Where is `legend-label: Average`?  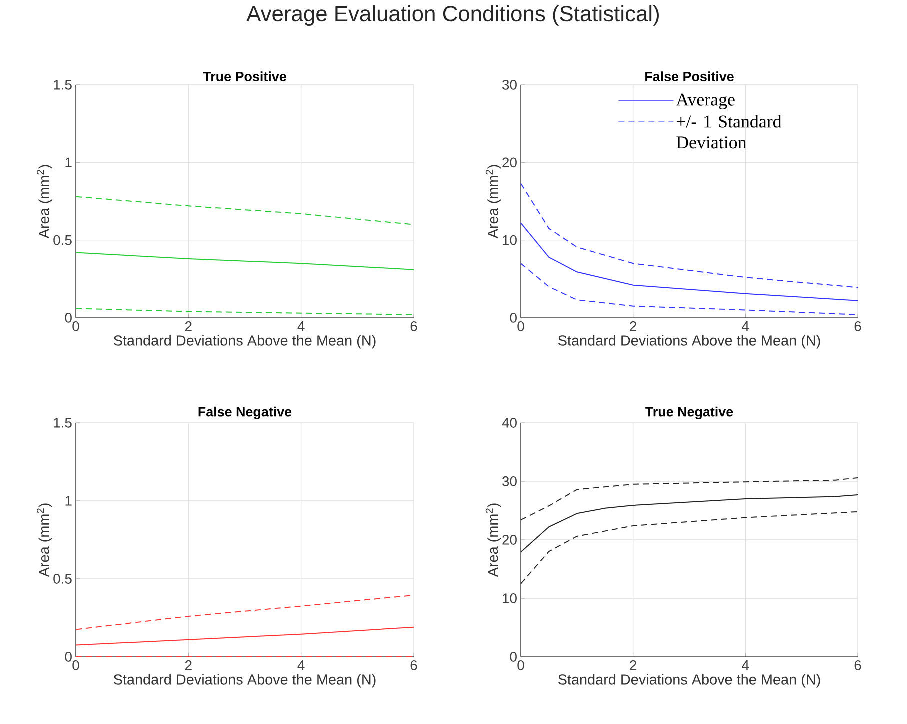 legend-label: Average is located at coordinates (705, 102).